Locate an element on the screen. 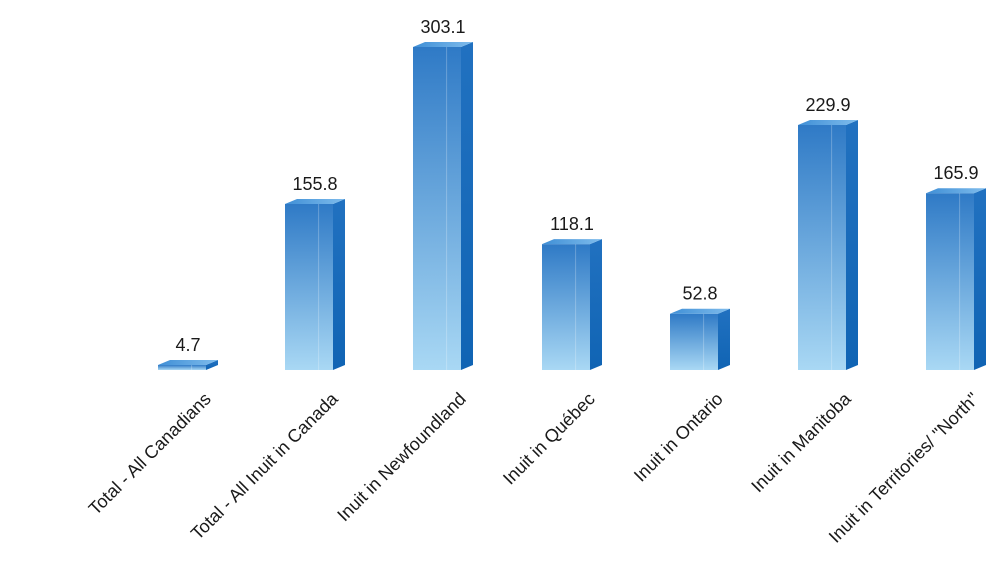  x-tick-label: Inuit in Québec is located at coordinates (549, 439).